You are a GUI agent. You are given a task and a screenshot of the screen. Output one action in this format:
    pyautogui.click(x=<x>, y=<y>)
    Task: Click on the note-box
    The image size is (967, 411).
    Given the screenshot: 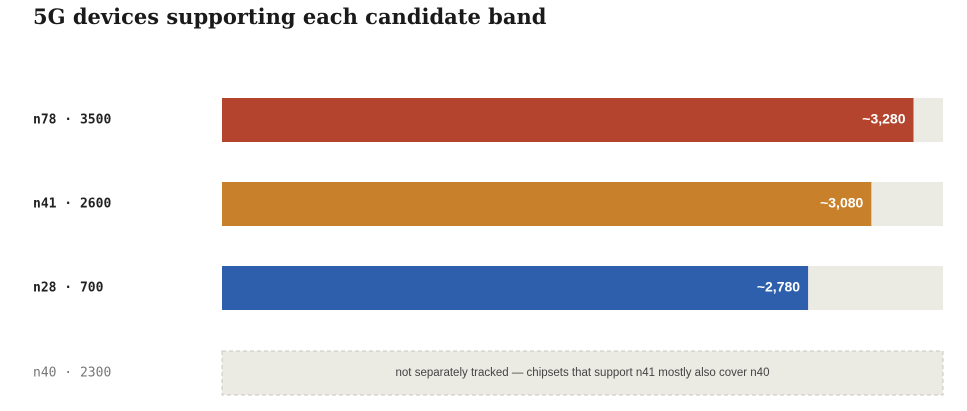 What is the action you would take?
    pyautogui.click(x=582, y=373)
    